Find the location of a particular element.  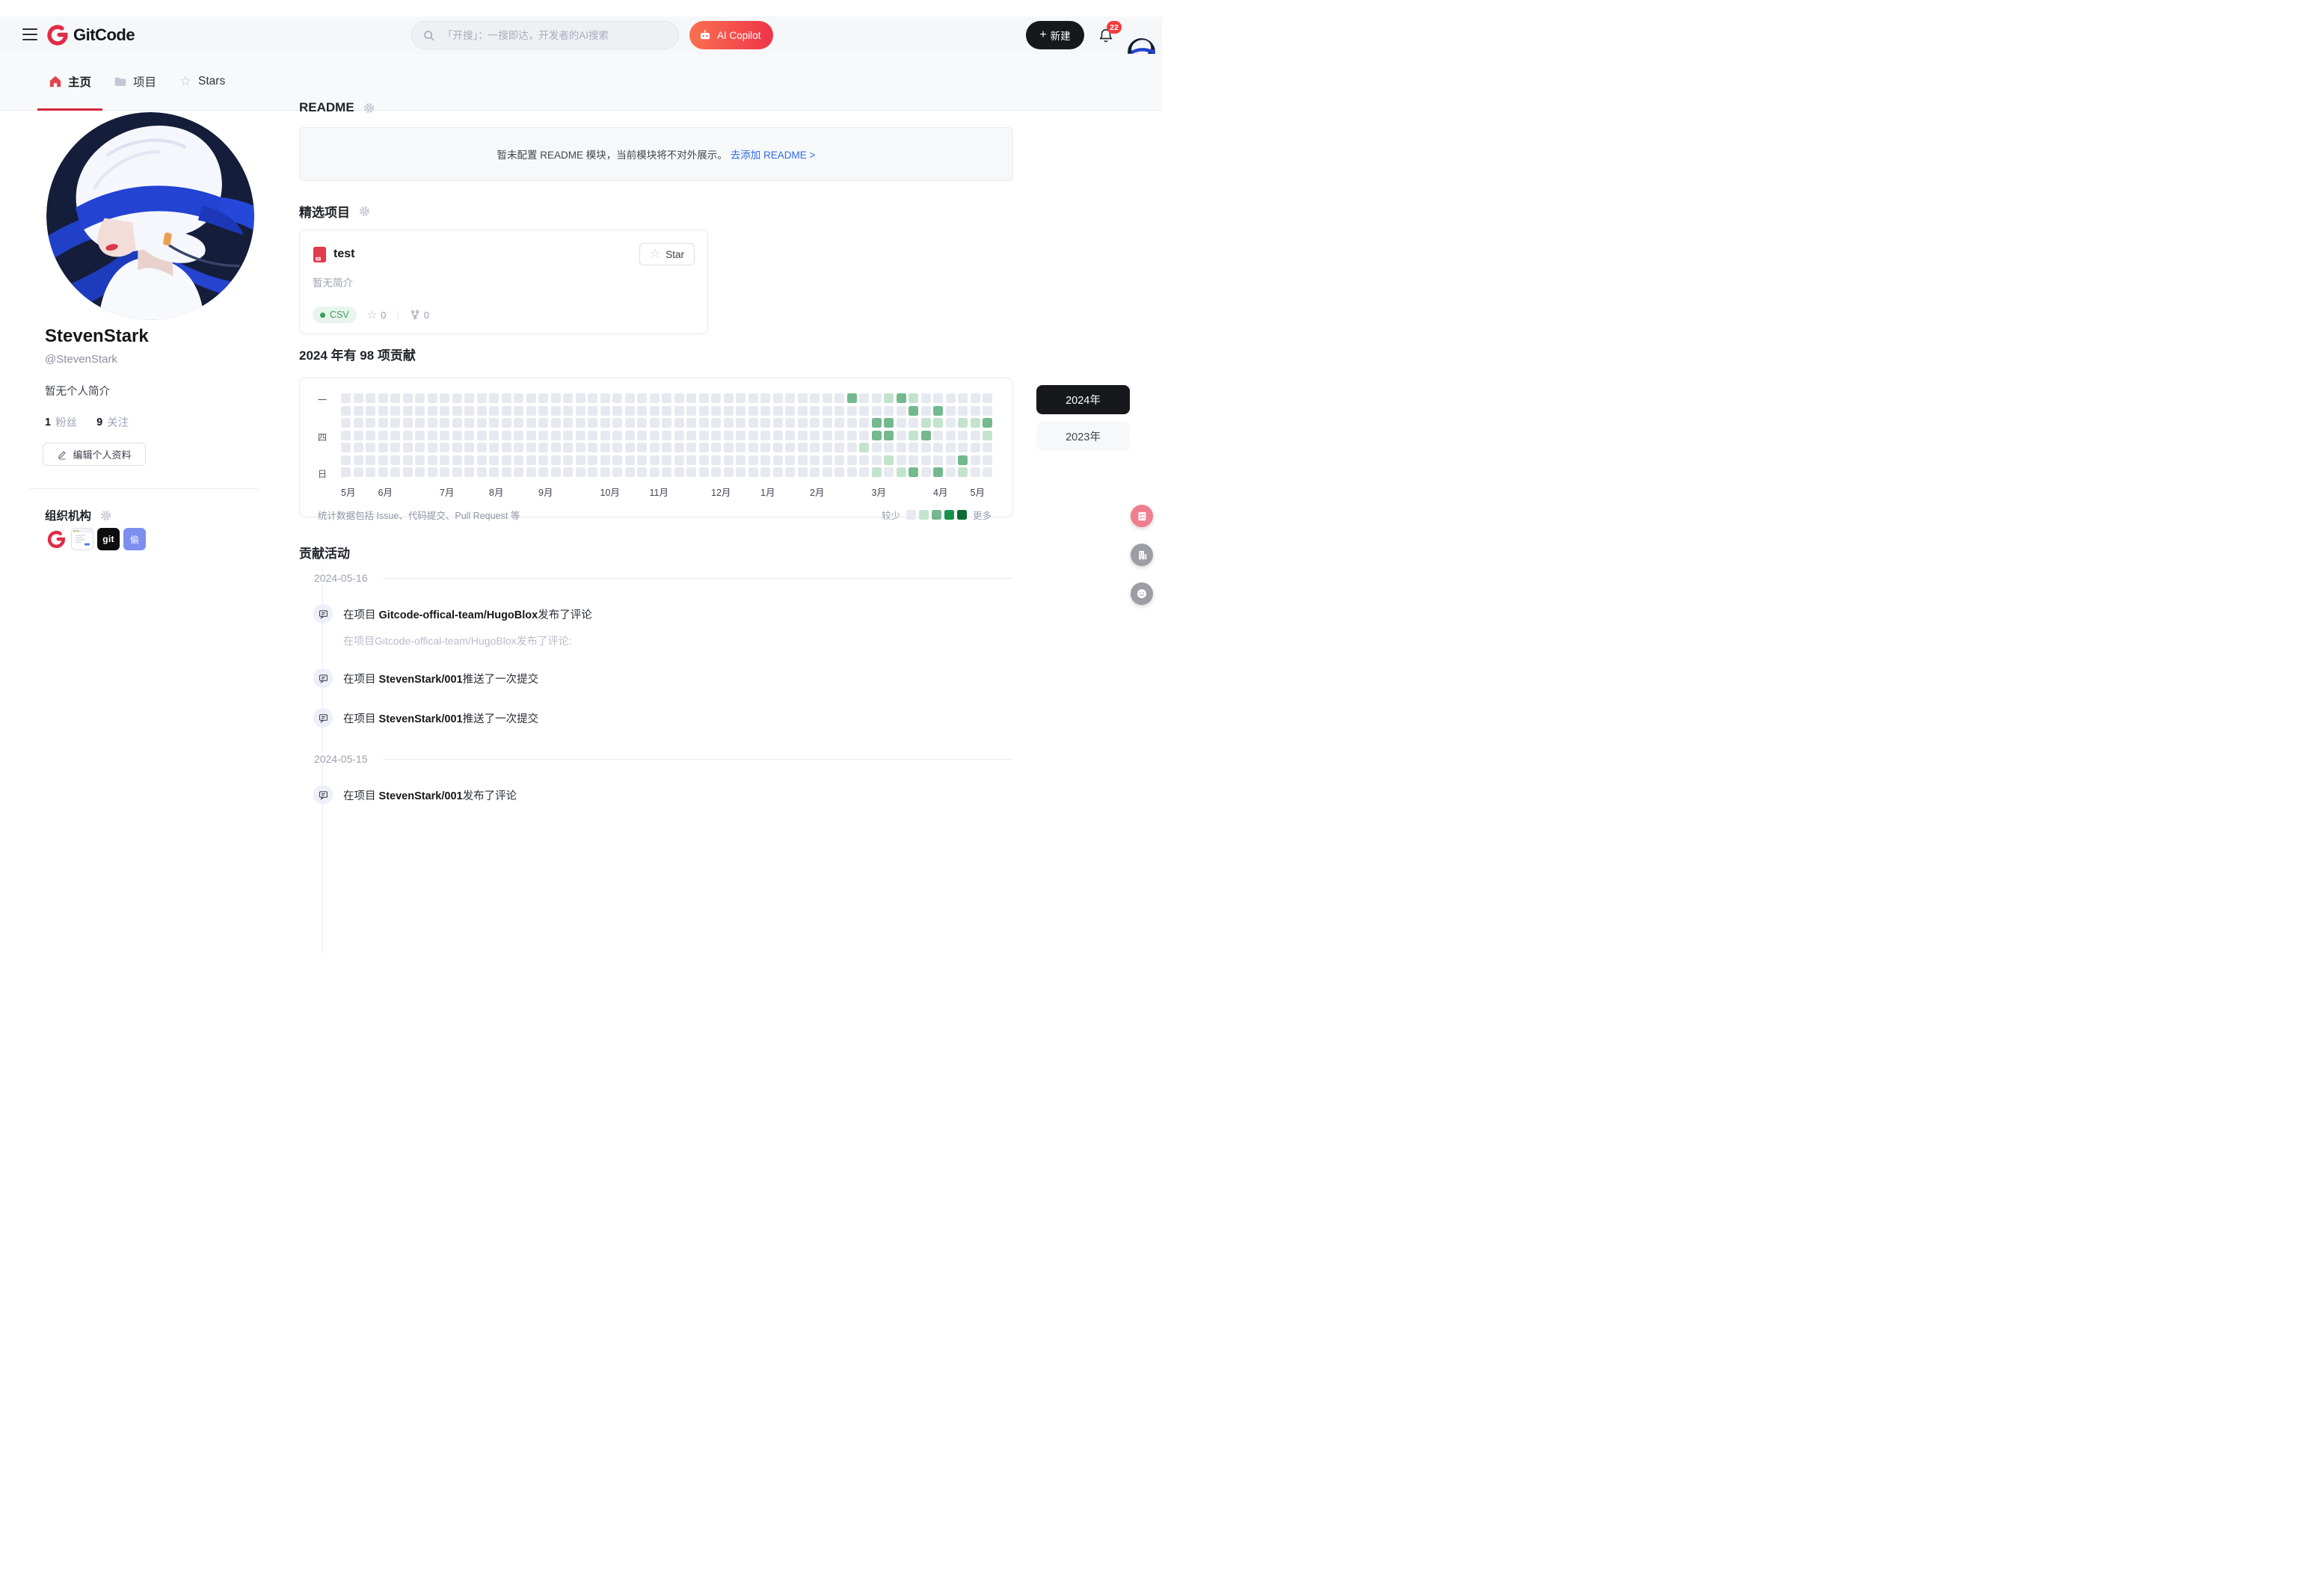

gear-icon is located at coordinates (369, 108).